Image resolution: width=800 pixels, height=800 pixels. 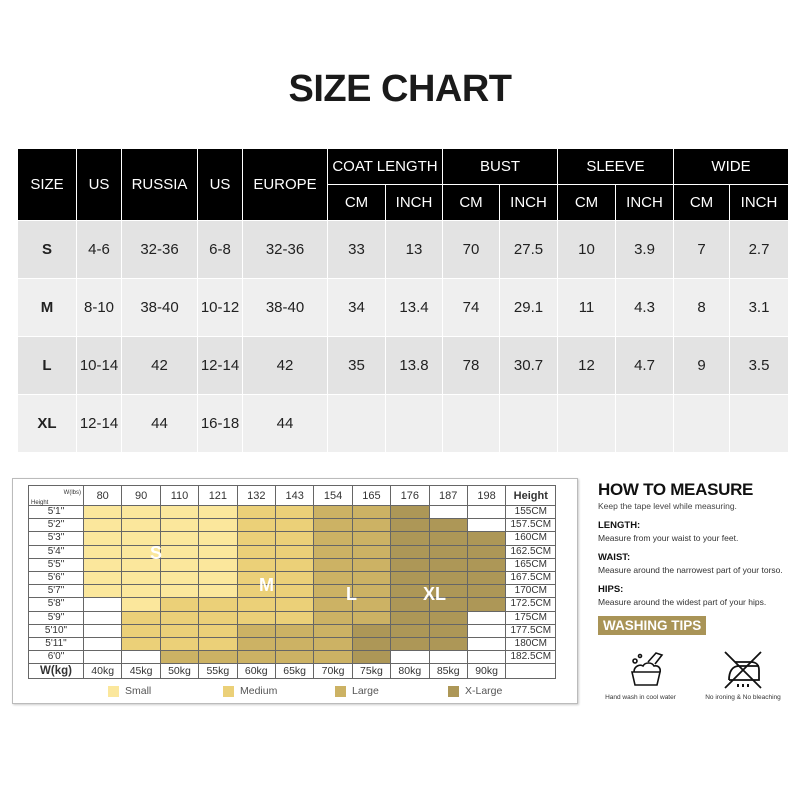 I want to click on size-cell: 13.4, so click(x=414, y=307).